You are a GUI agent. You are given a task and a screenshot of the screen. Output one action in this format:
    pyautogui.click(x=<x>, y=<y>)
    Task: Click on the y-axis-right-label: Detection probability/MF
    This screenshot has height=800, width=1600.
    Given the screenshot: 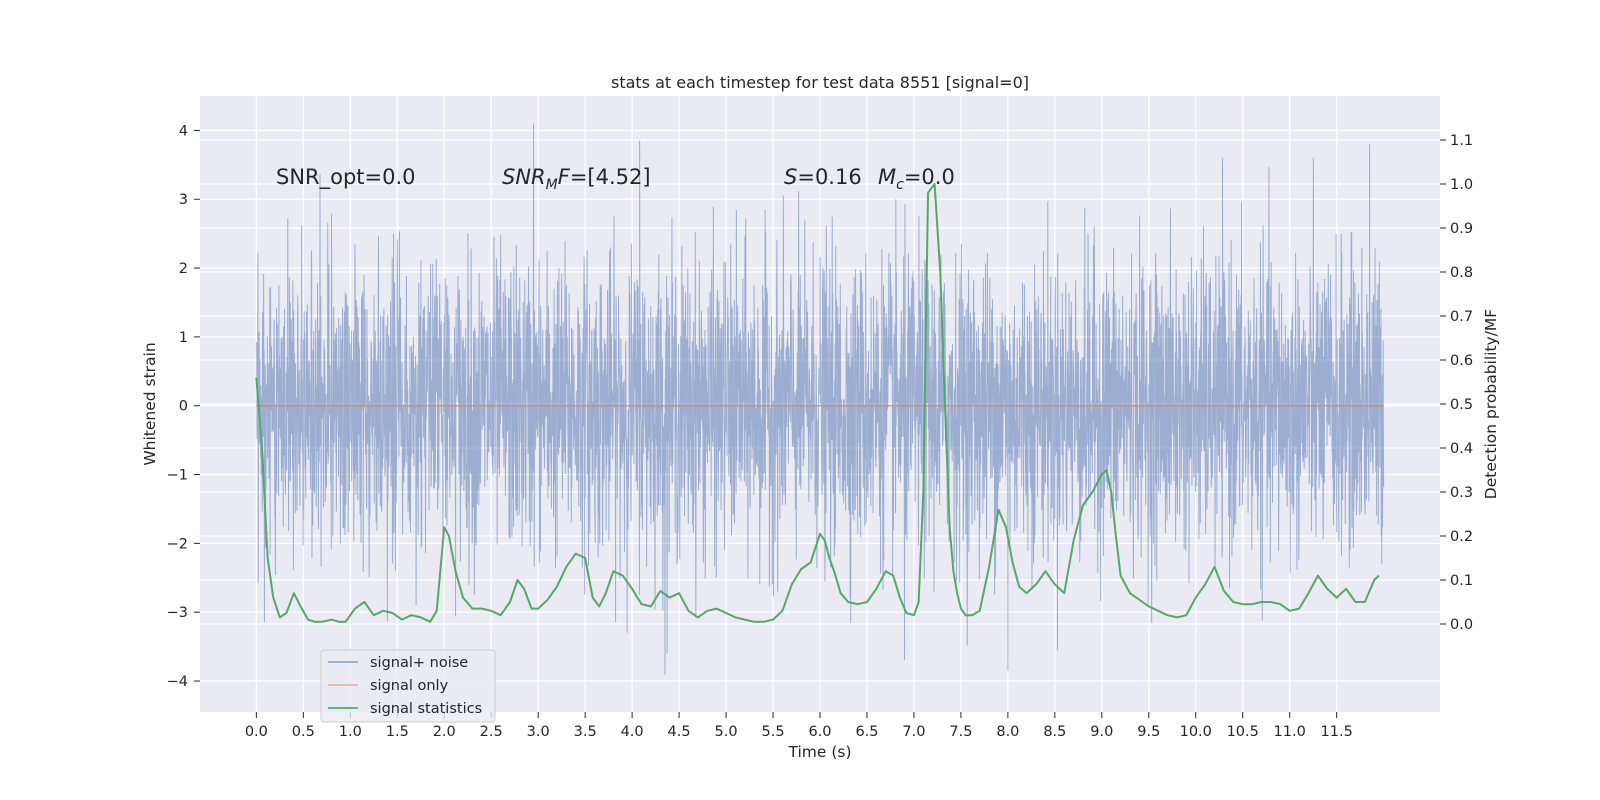 What is the action you would take?
    pyautogui.click(x=1491, y=404)
    